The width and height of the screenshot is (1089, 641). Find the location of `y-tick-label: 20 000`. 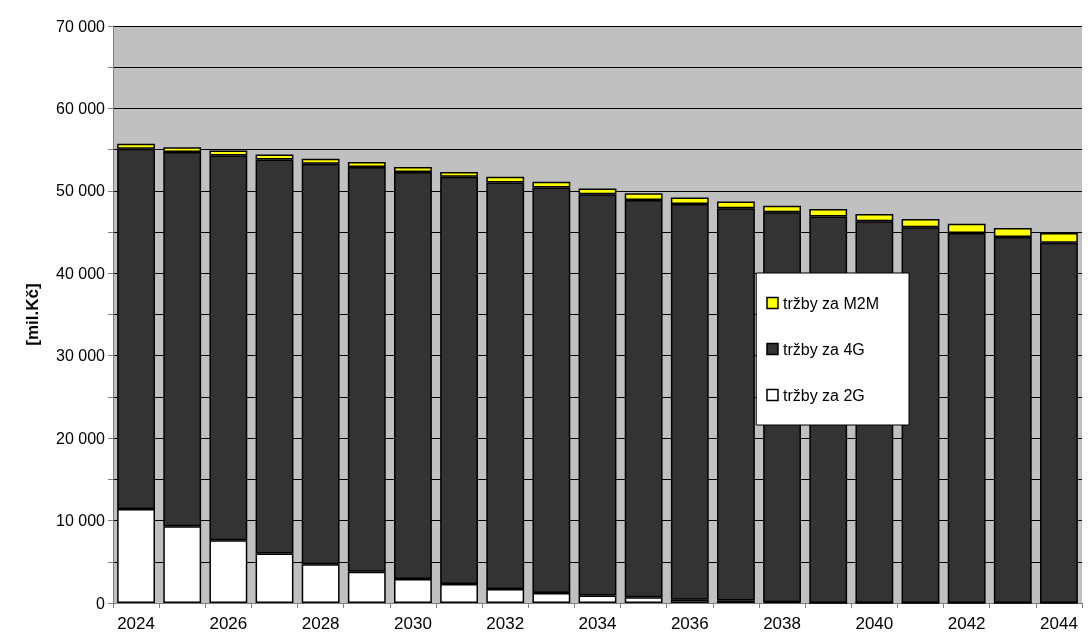

y-tick-label: 20 000 is located at coordinates (81, 438).